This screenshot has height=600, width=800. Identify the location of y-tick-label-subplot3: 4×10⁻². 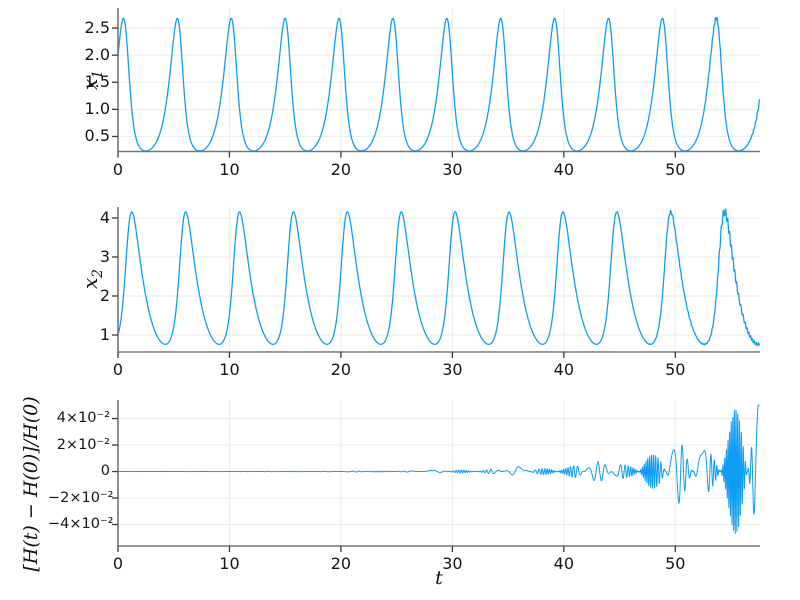
(83, 418).